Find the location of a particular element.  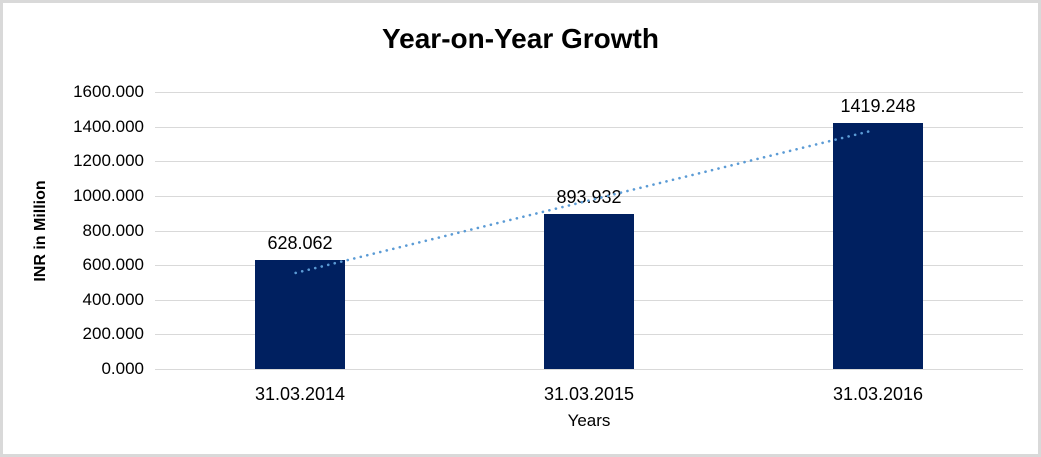

x-tick-label: 31.03.2014 is located at coordinates (300, 394).